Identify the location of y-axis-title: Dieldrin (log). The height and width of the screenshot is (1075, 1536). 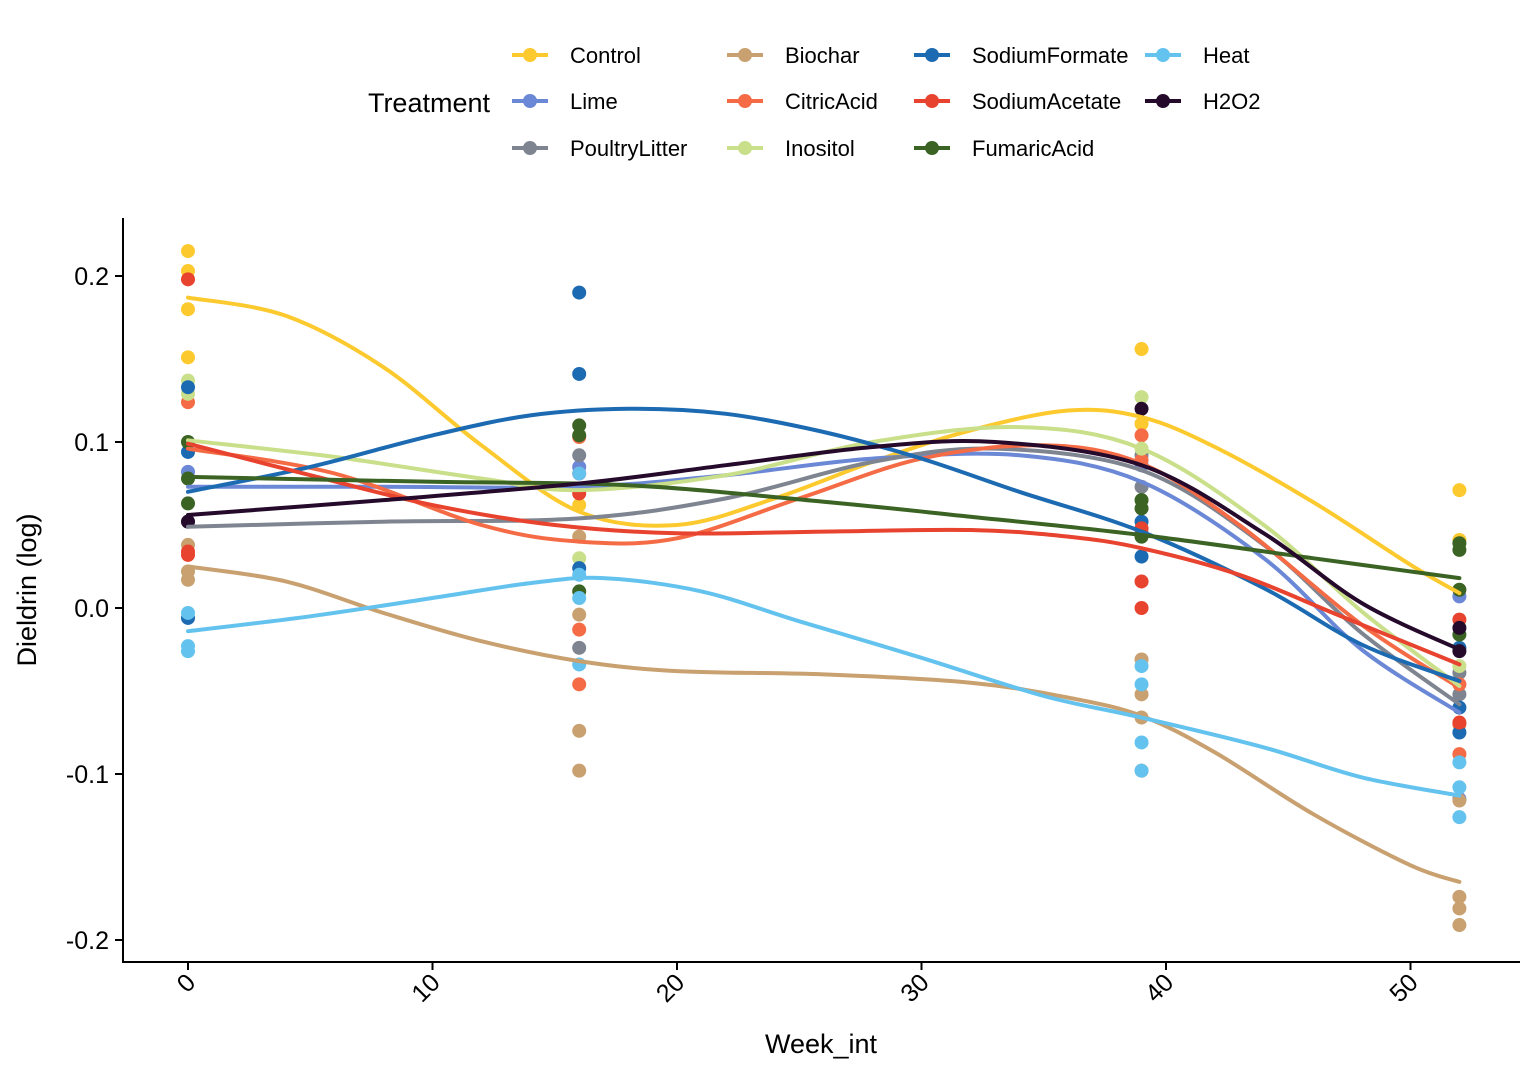
(27, 589).